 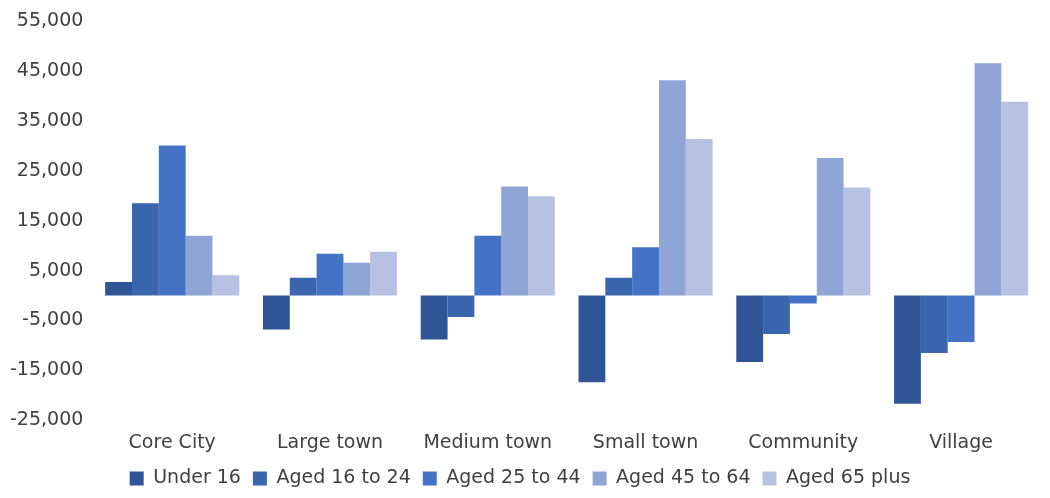 What do you see at coordinates (50, 69) in the screenshot?
I see `y-tick-label: 45,000` at bounding box center [50, 69].